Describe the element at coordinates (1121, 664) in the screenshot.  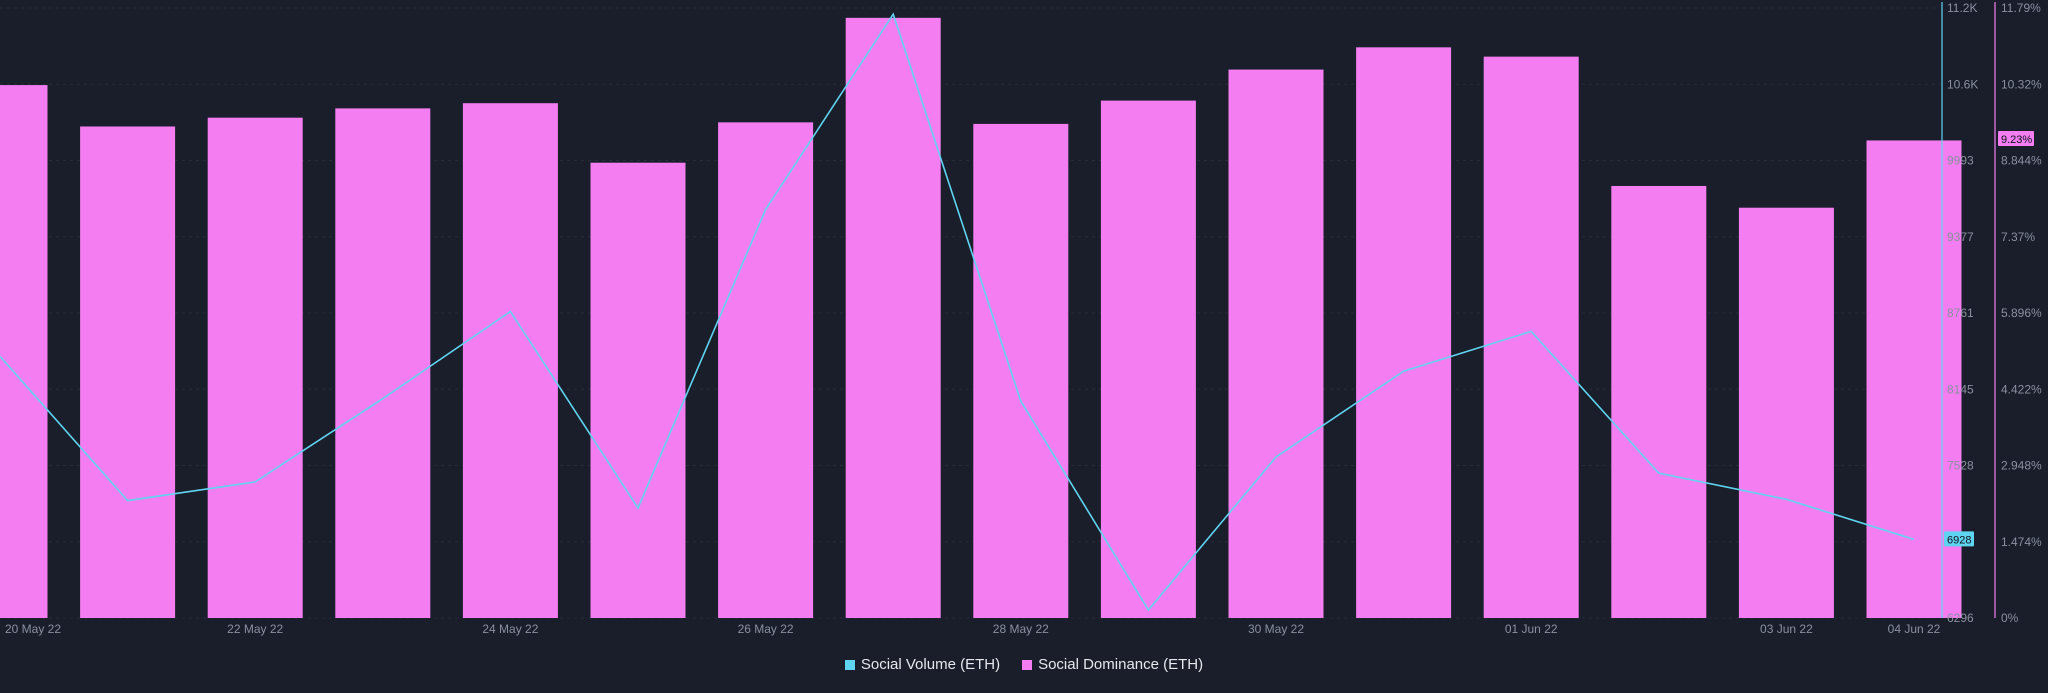
I see `legend-label-dominance: Social Dominance (ETH)` at that location.